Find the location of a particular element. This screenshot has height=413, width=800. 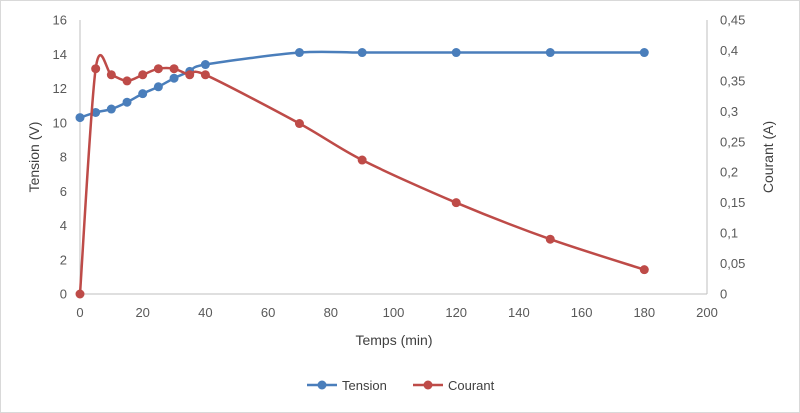

x-tick-label: 200 is located at coordinates (707, 312).